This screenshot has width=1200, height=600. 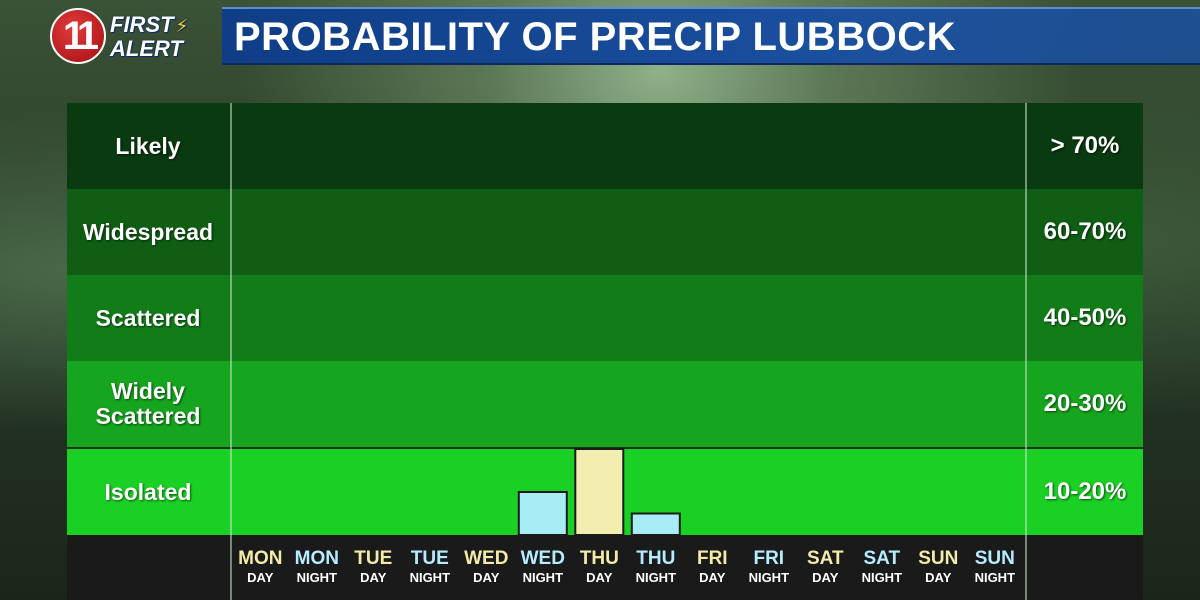 What do you see at coordinates (656, 577) in the screenshot?
I see `x-tick-period-7: NIGHT` at bounding box center [656, 577].